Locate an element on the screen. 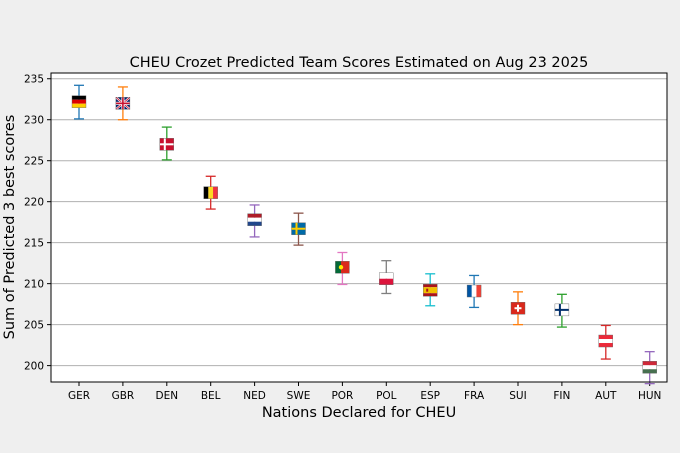  x-tick-label: DEN is located at coordinates (167, 396).